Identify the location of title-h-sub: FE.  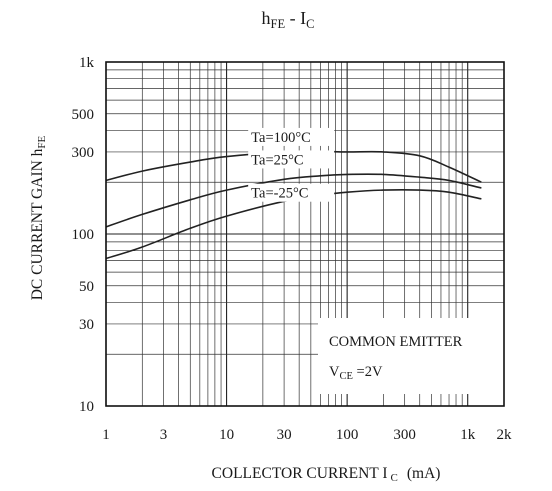
(278, 24).